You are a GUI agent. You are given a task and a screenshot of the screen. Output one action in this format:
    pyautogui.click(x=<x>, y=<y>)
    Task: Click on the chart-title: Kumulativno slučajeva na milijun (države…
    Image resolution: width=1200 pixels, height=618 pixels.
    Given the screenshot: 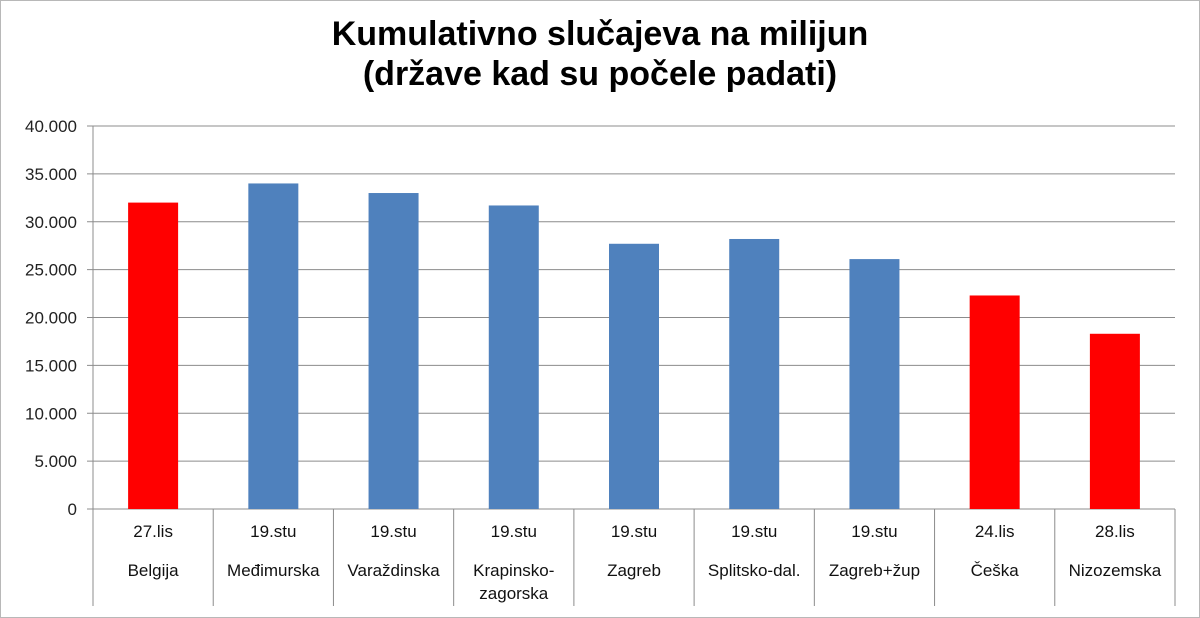 What is the action you would take?
    pyautogui.click(x=600, y=54)
    